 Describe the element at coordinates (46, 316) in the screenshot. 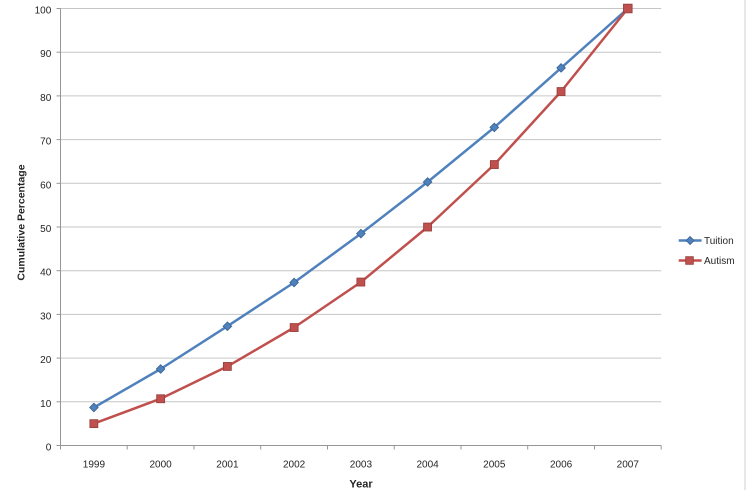

I see `svg-text: 30` at that location.